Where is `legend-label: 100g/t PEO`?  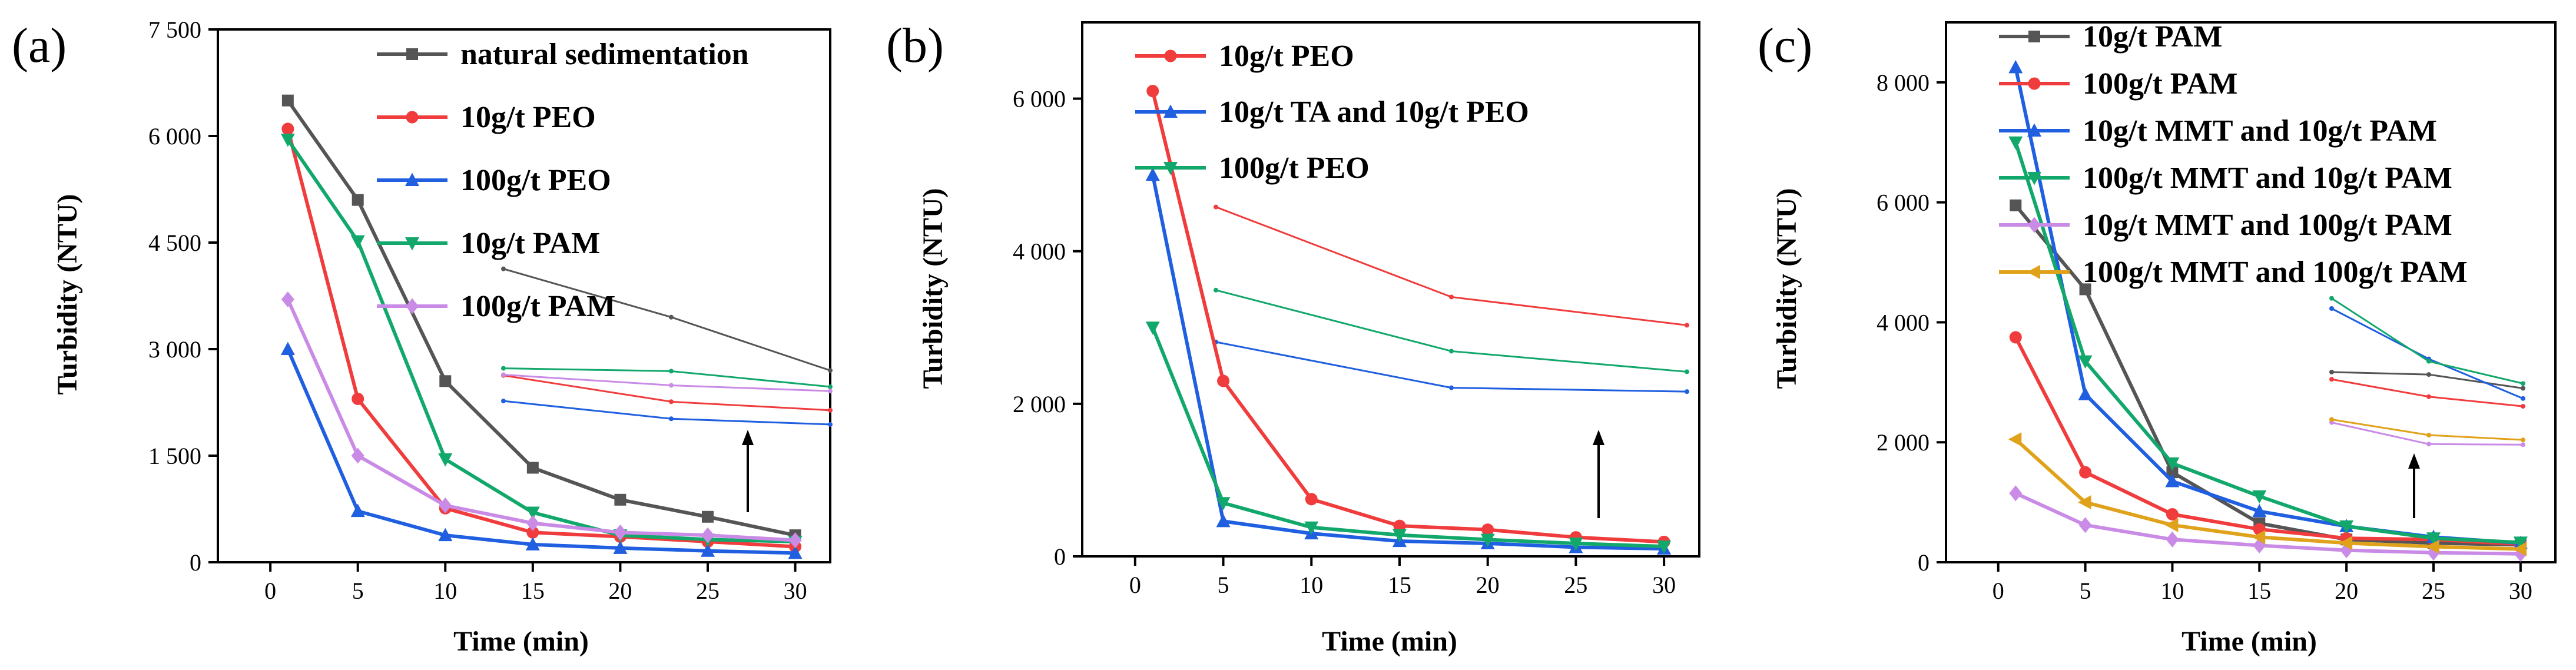 legend-label: 100g/t PEO is located at coordinates (535, 180).